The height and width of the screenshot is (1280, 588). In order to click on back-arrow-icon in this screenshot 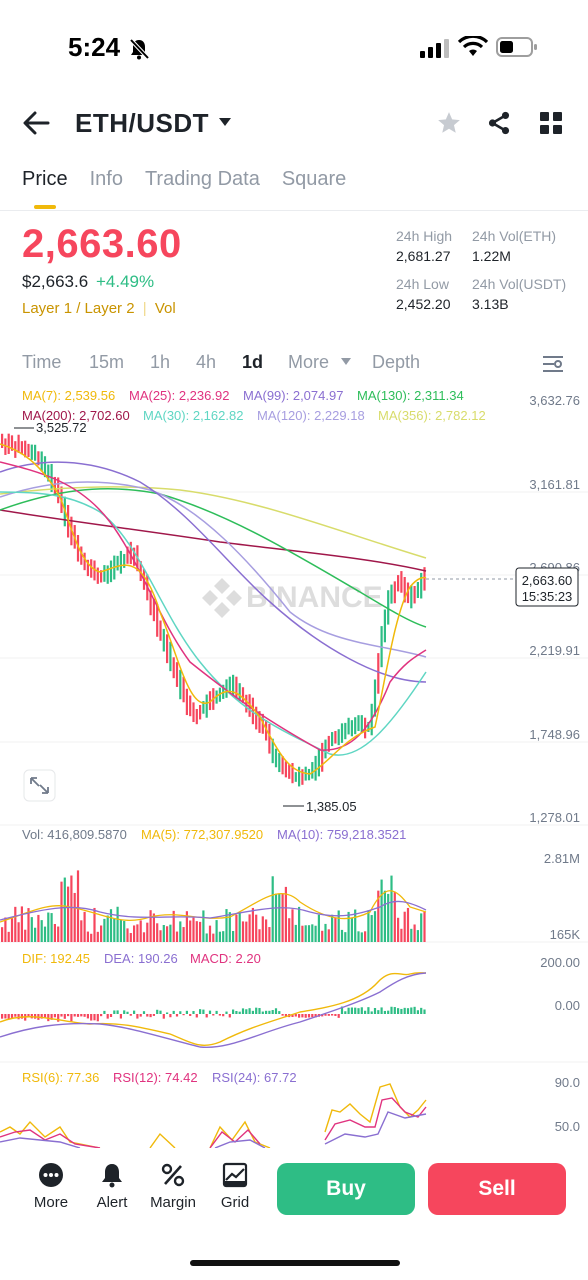, I will do `click(36, 123)`.